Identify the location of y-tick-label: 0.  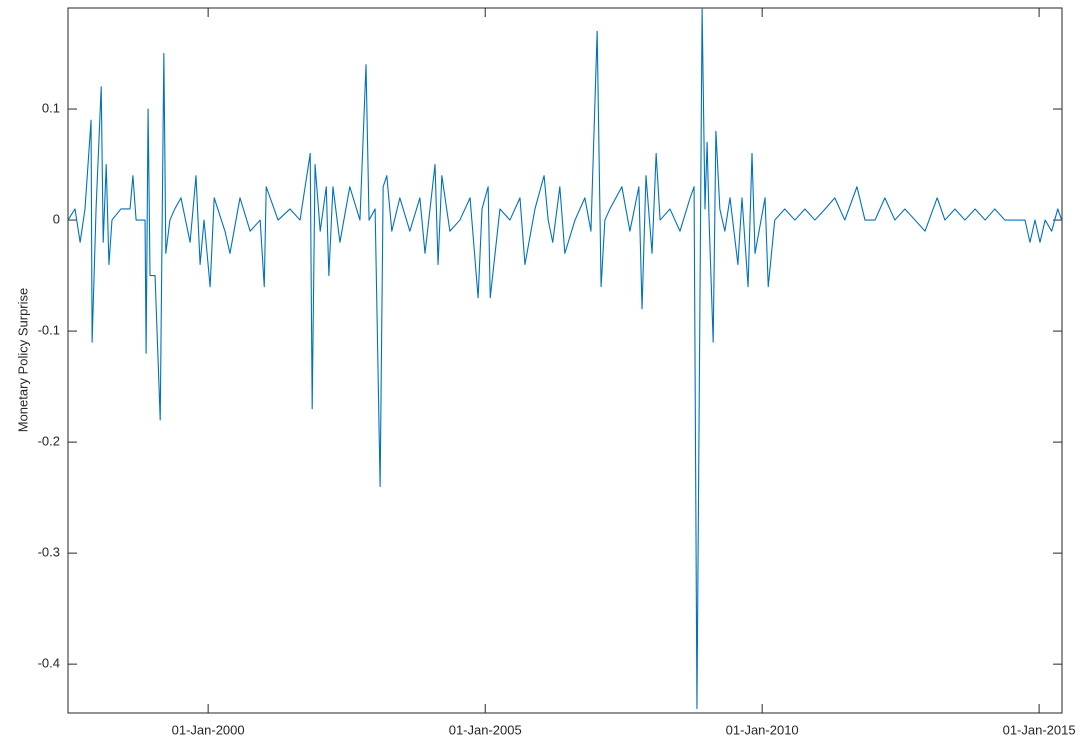
(56, 218).